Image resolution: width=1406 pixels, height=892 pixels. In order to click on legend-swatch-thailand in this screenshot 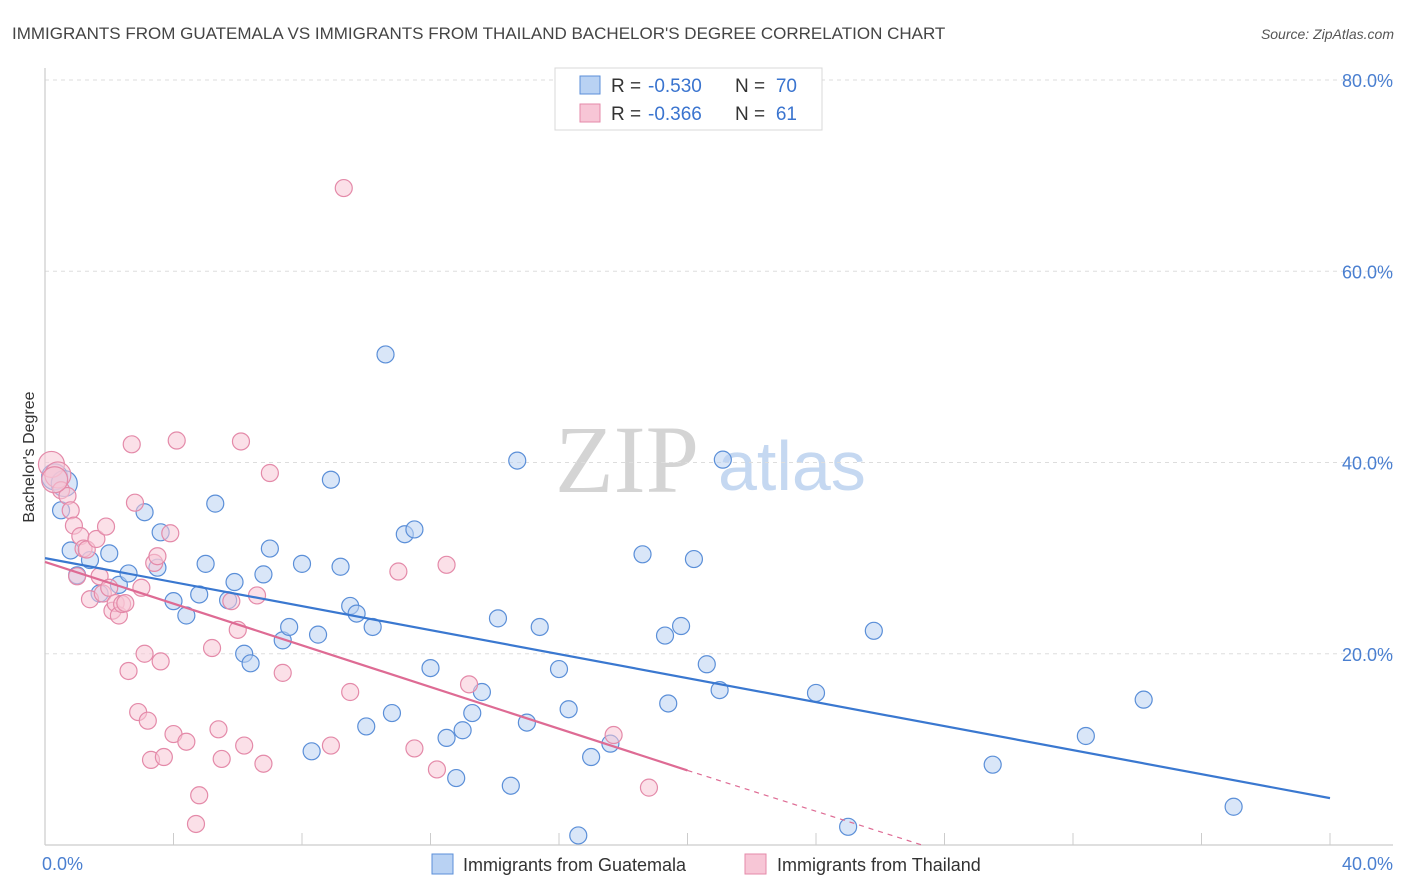, I will do `click(590, 113)`.